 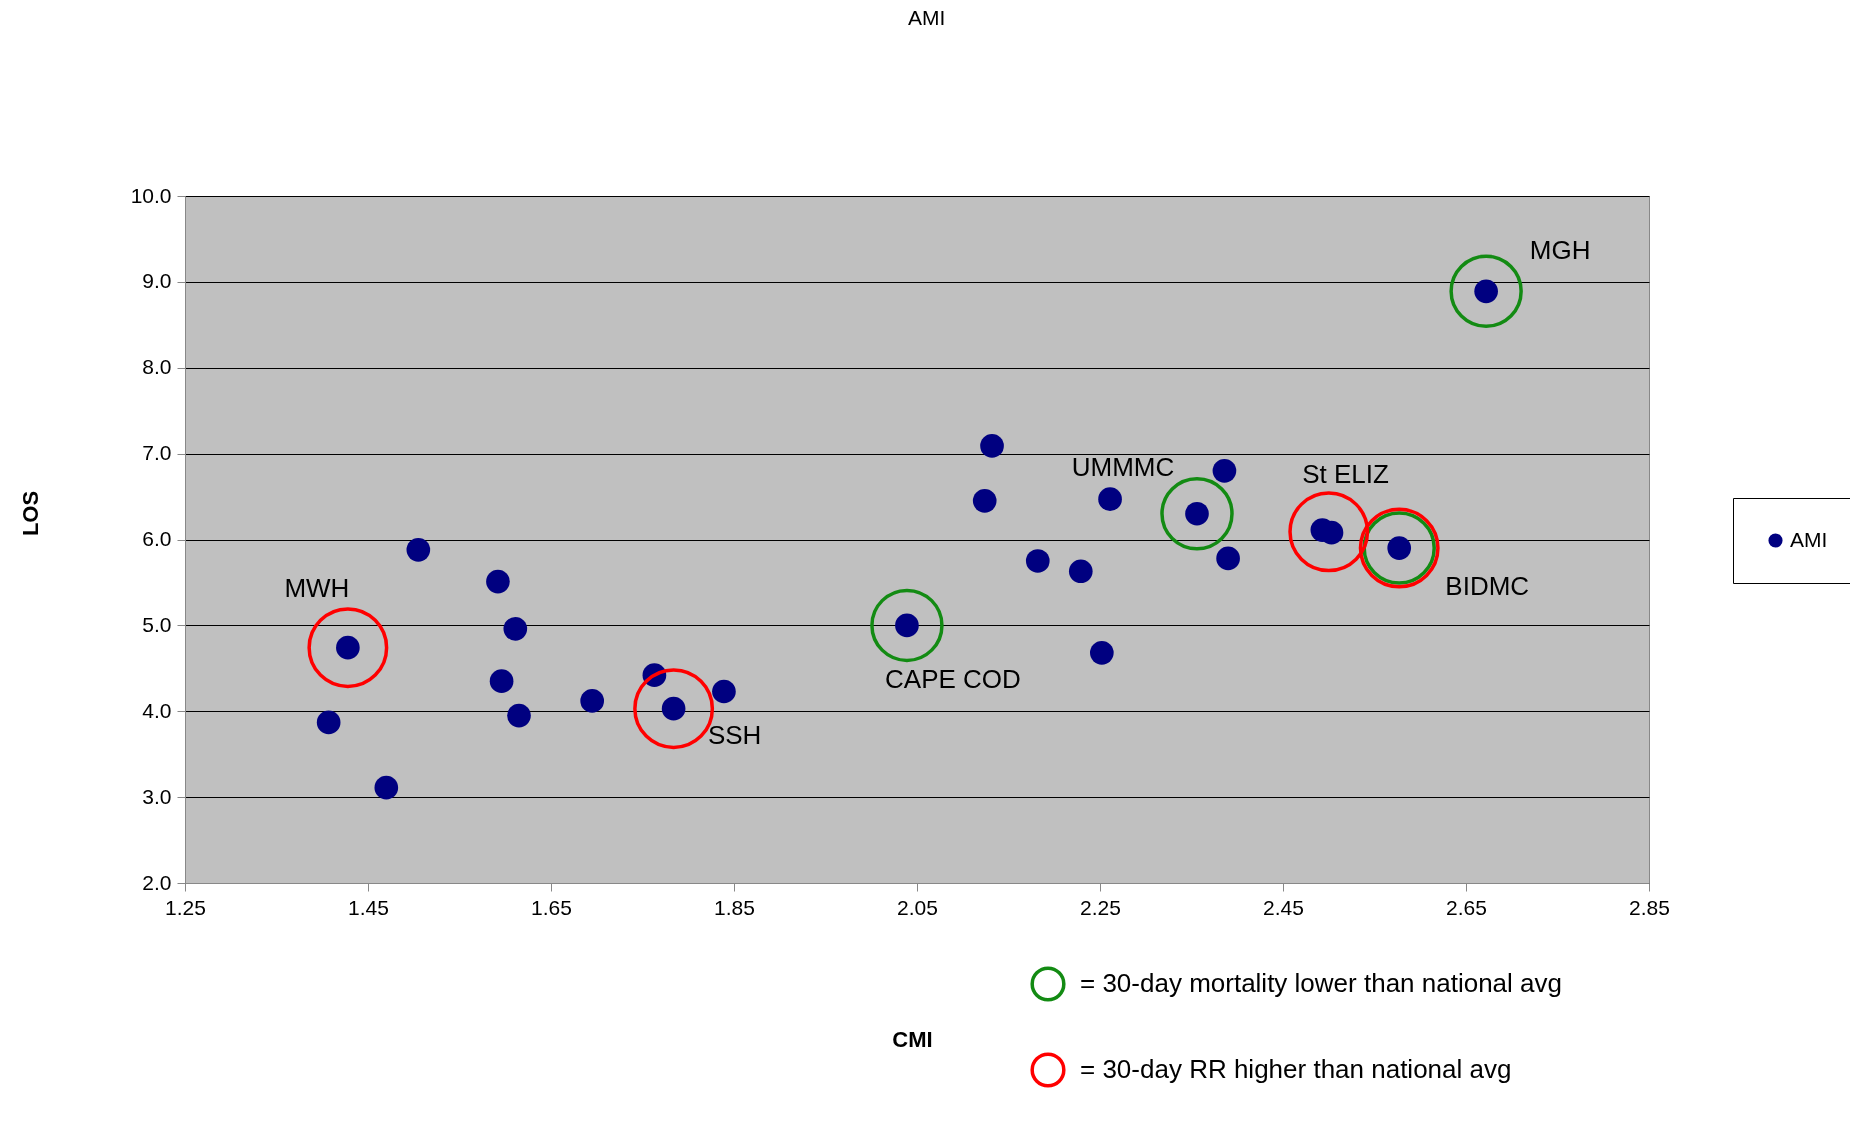 I want to click on y-tick-label: 3.0, so click(x=157, y=796).